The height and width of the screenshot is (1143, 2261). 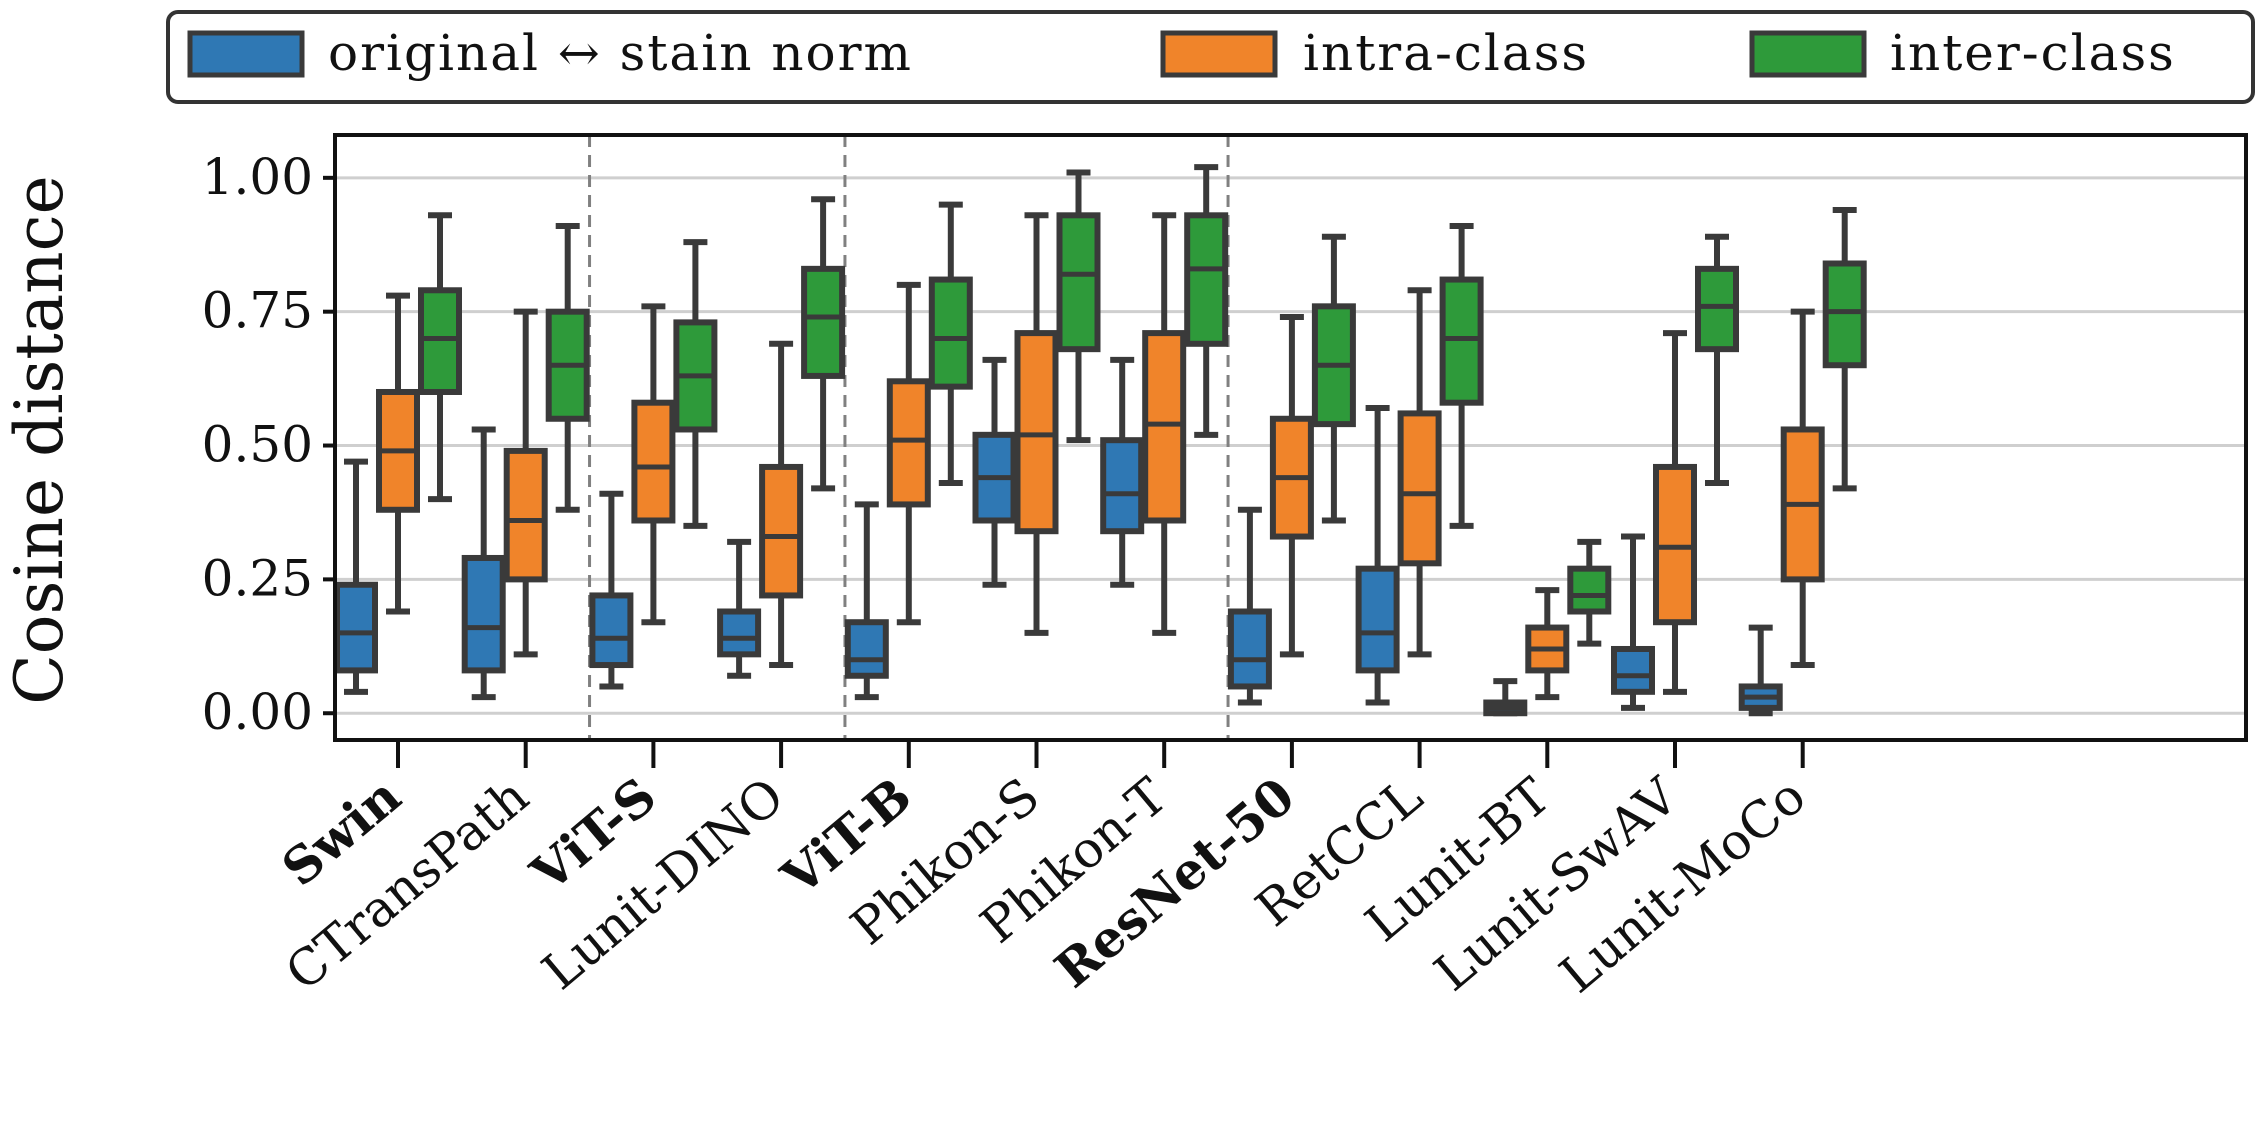 What do you see at coordinates (1808, 54) in the screenshot?
I see `legend-swatch-inter-class` at bounding box center [1808, 54].